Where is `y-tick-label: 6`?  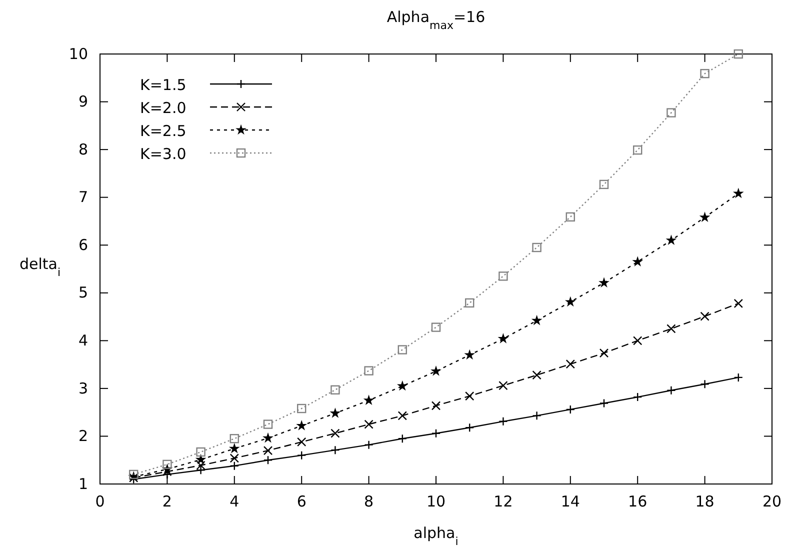
y-tick-label: 6 is located at coordinates (83, 245).